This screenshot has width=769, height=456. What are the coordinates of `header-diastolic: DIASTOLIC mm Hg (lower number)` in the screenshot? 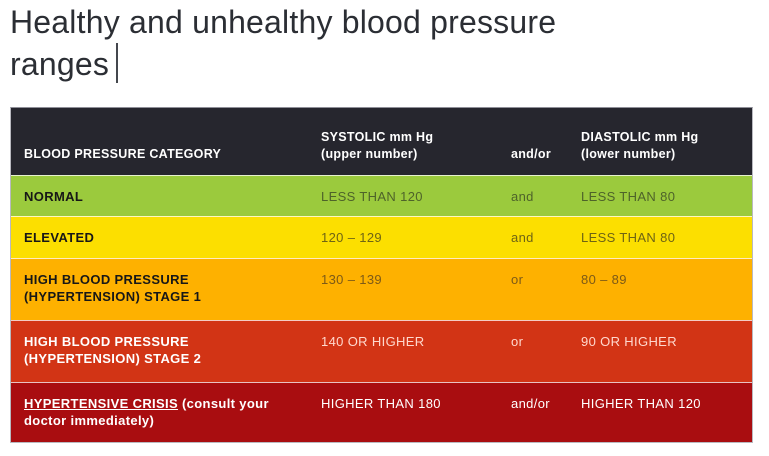 It's located at (661, 152).